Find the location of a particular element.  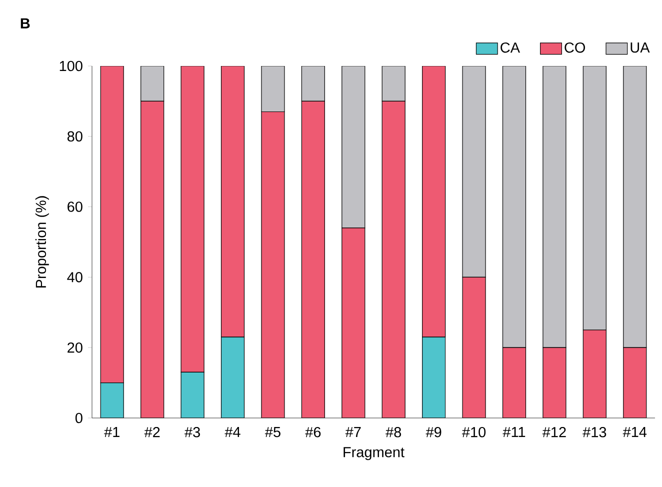

chart-title: B is located at coordinates (25, 23).